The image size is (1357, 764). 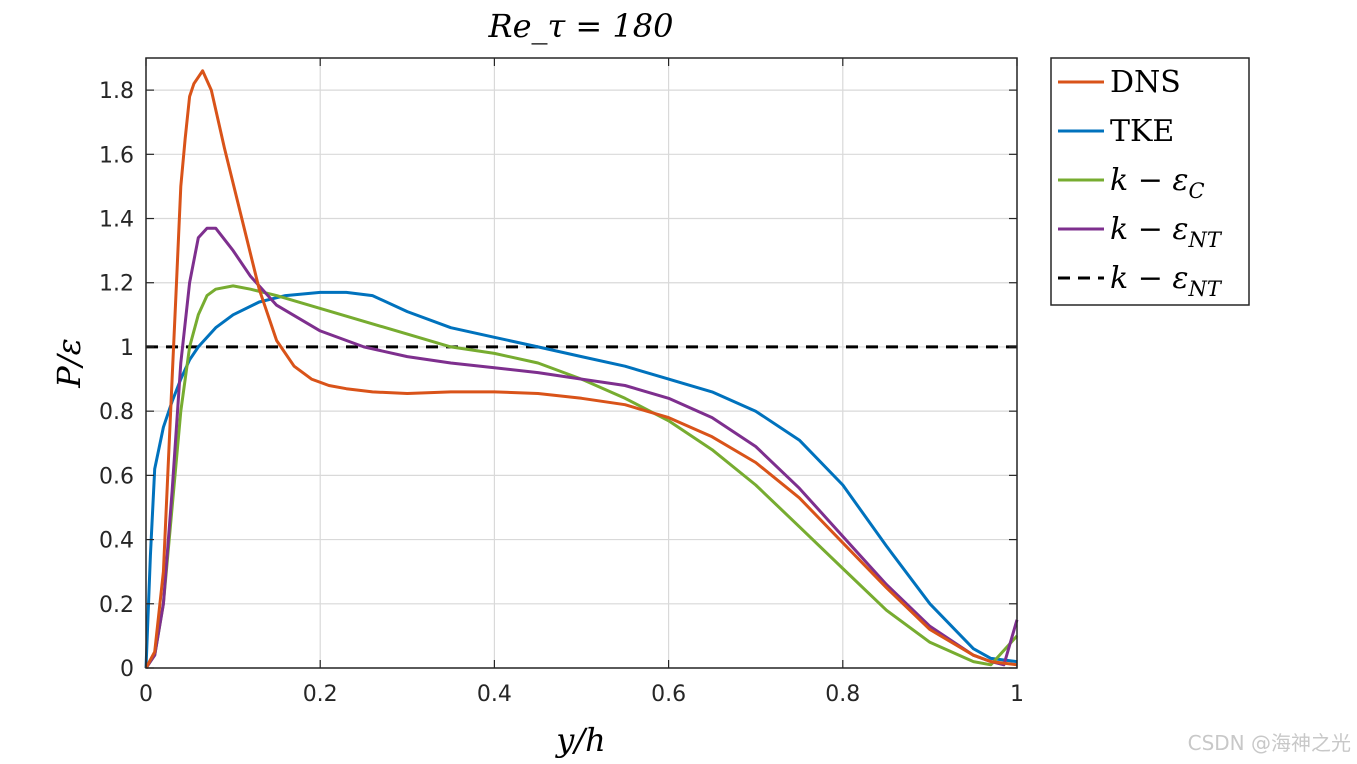 What do you see at coordinates (1269, 743) in the screenshot?
I see `watermark: CSDN @海神之光` at bounding box center [1269, 743].